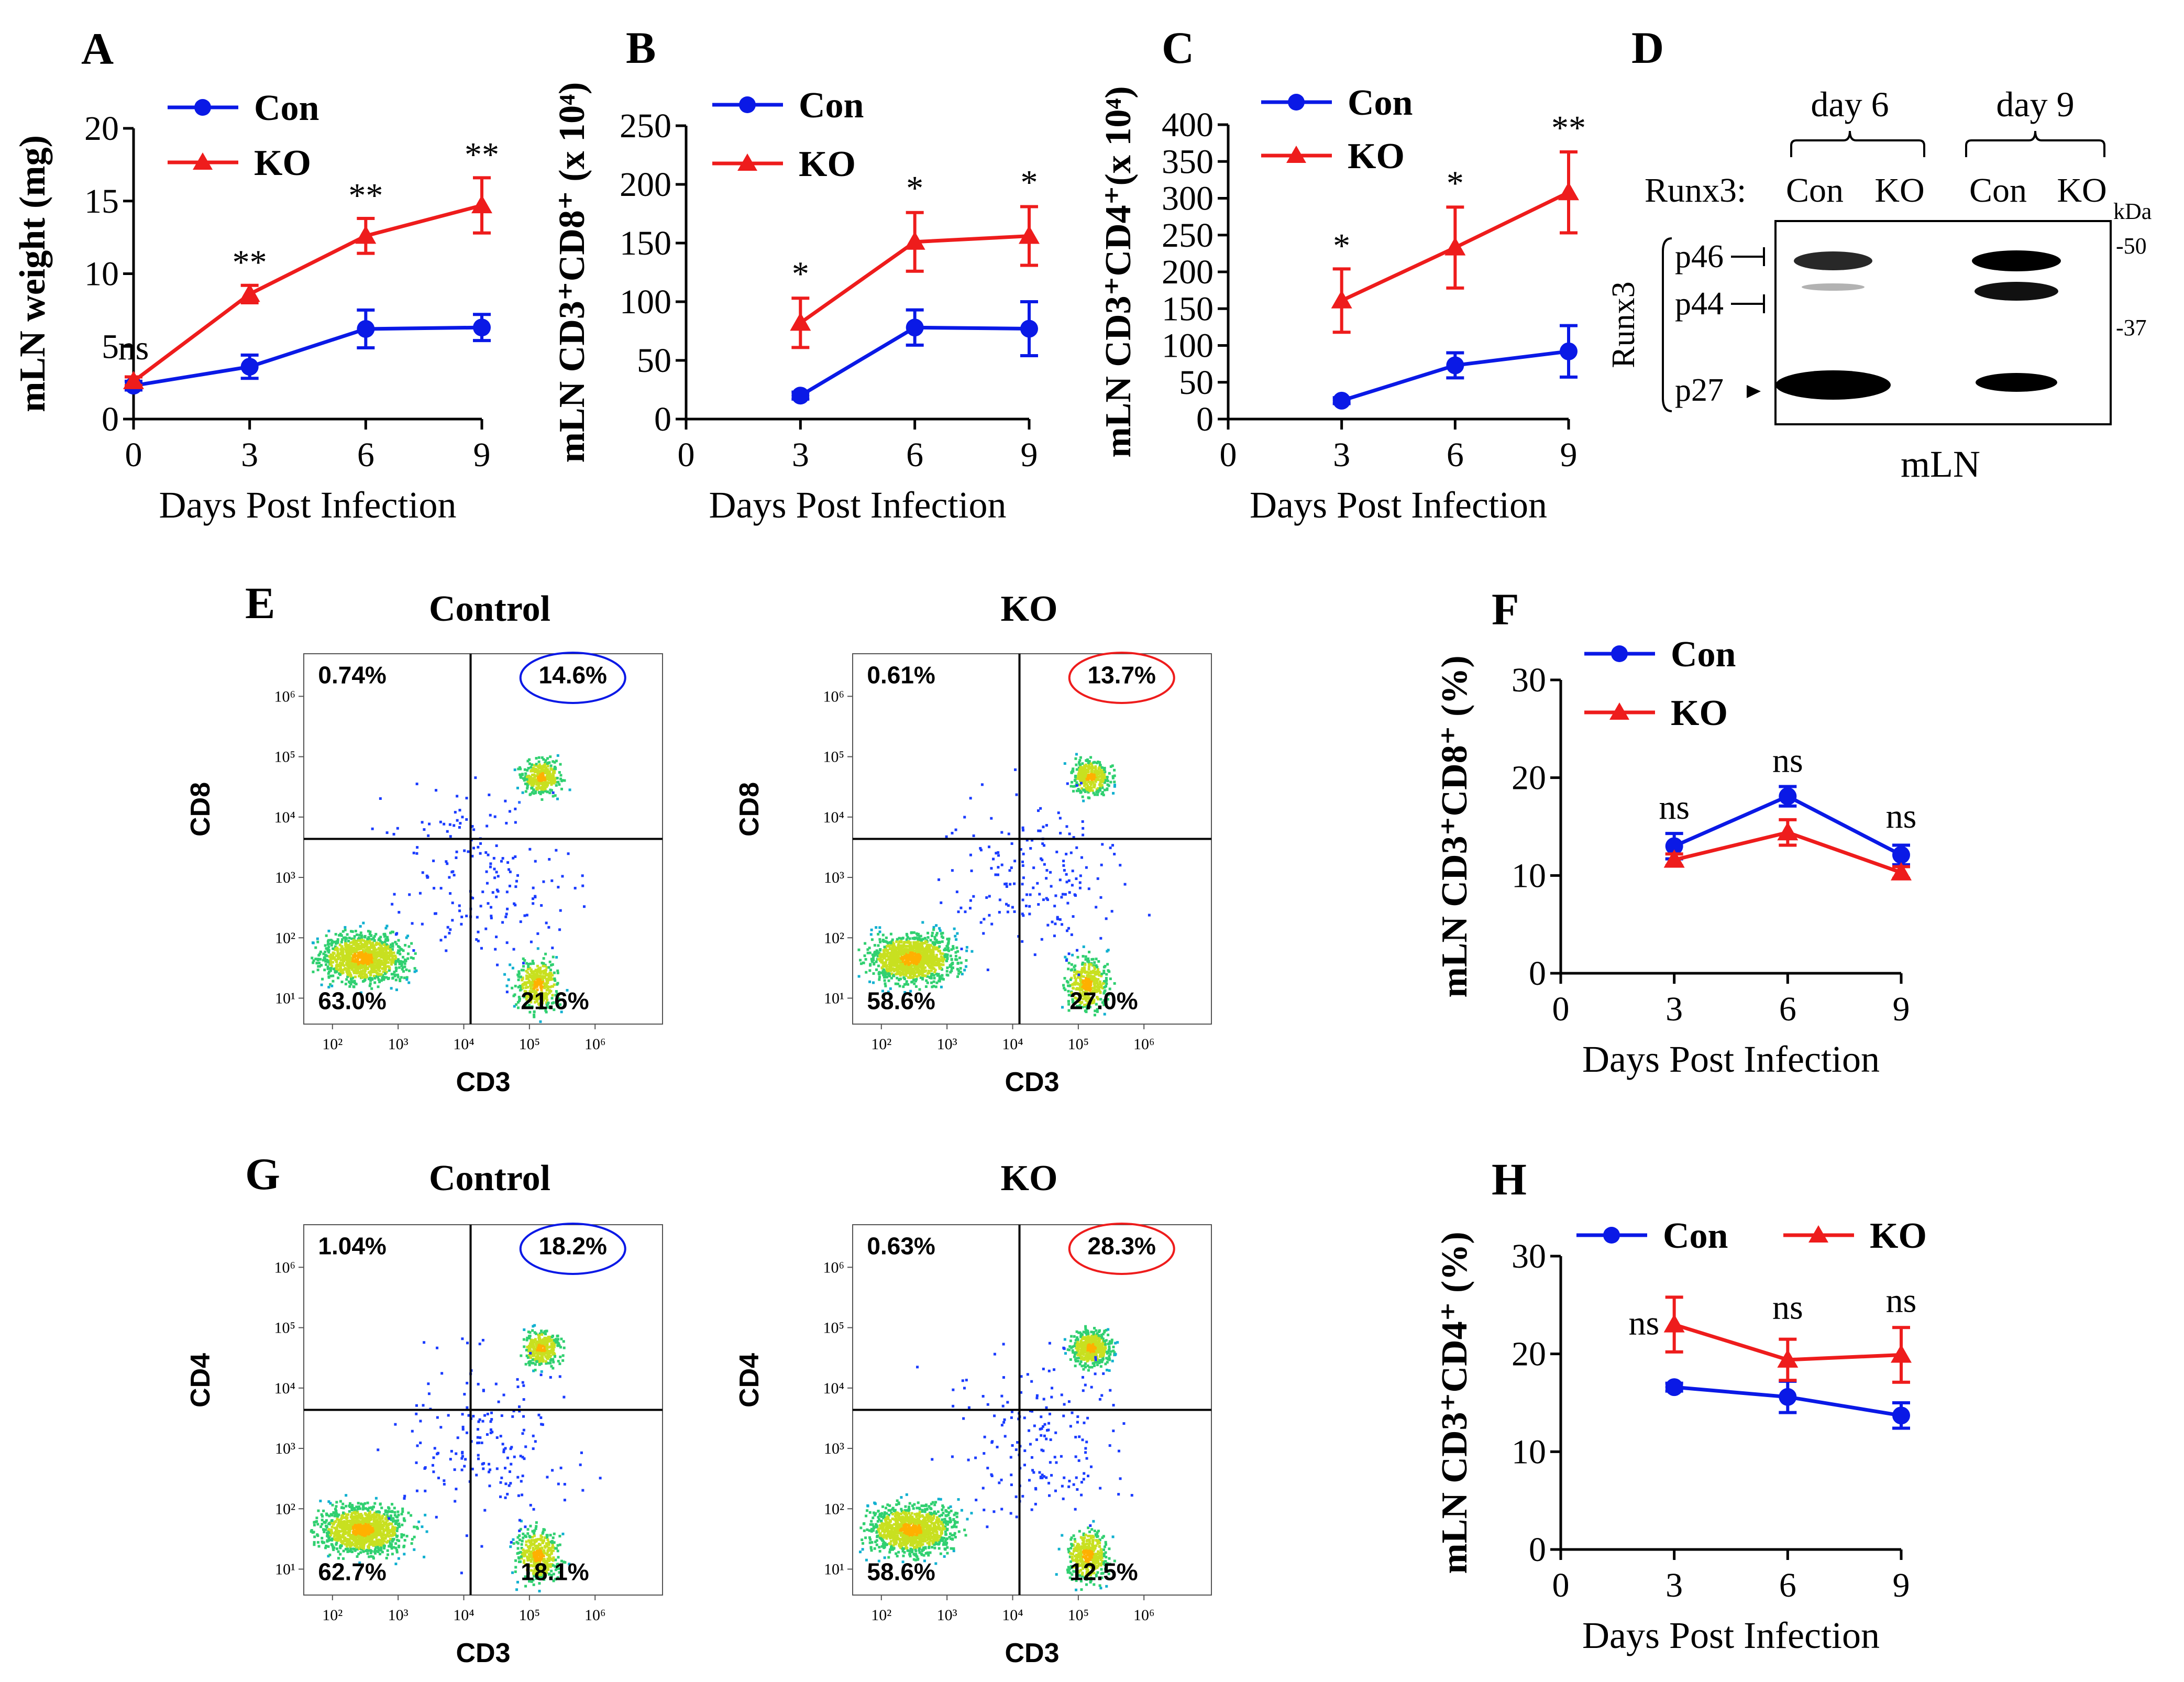 The width and height of the screenshot is (2184, 1682). Describe the element at coordinates (490, 609) in the screenshot. I see `flow-plot-title: Control` at that location.